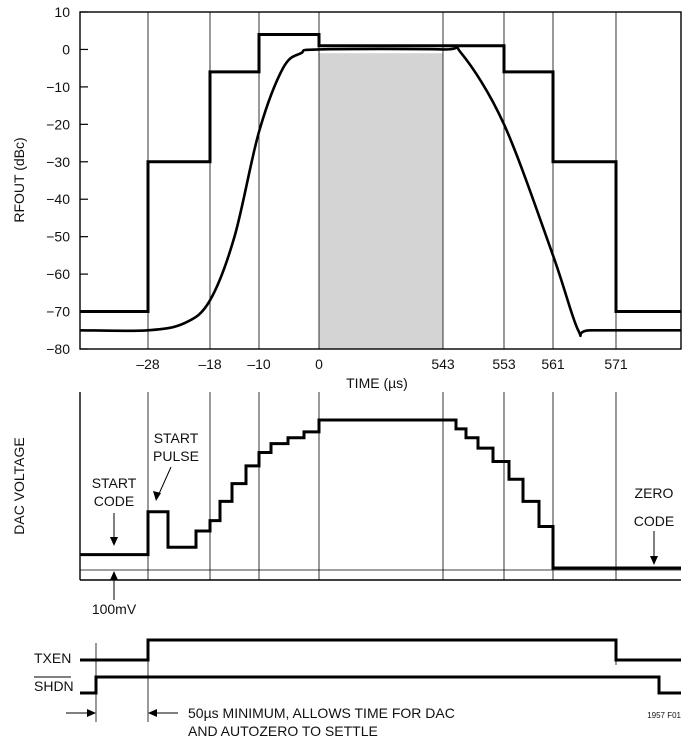  I want to click on zero-code-arrowhead, so click(654, 560).